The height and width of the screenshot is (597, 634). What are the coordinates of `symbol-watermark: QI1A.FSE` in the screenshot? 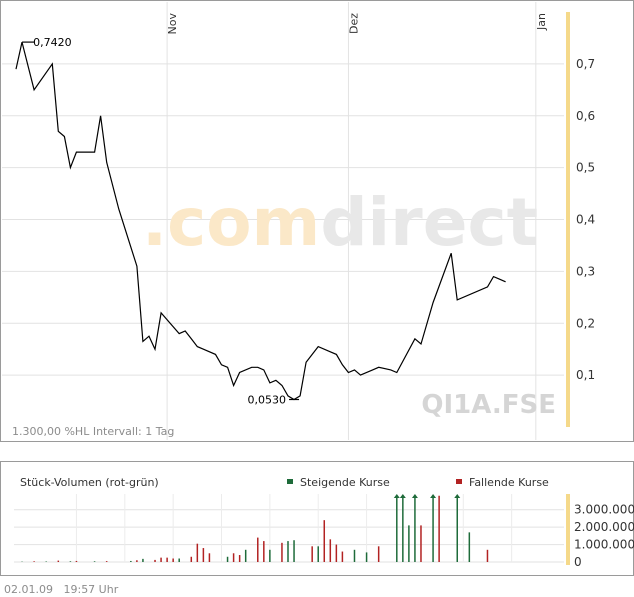 It's located at (488, 405).